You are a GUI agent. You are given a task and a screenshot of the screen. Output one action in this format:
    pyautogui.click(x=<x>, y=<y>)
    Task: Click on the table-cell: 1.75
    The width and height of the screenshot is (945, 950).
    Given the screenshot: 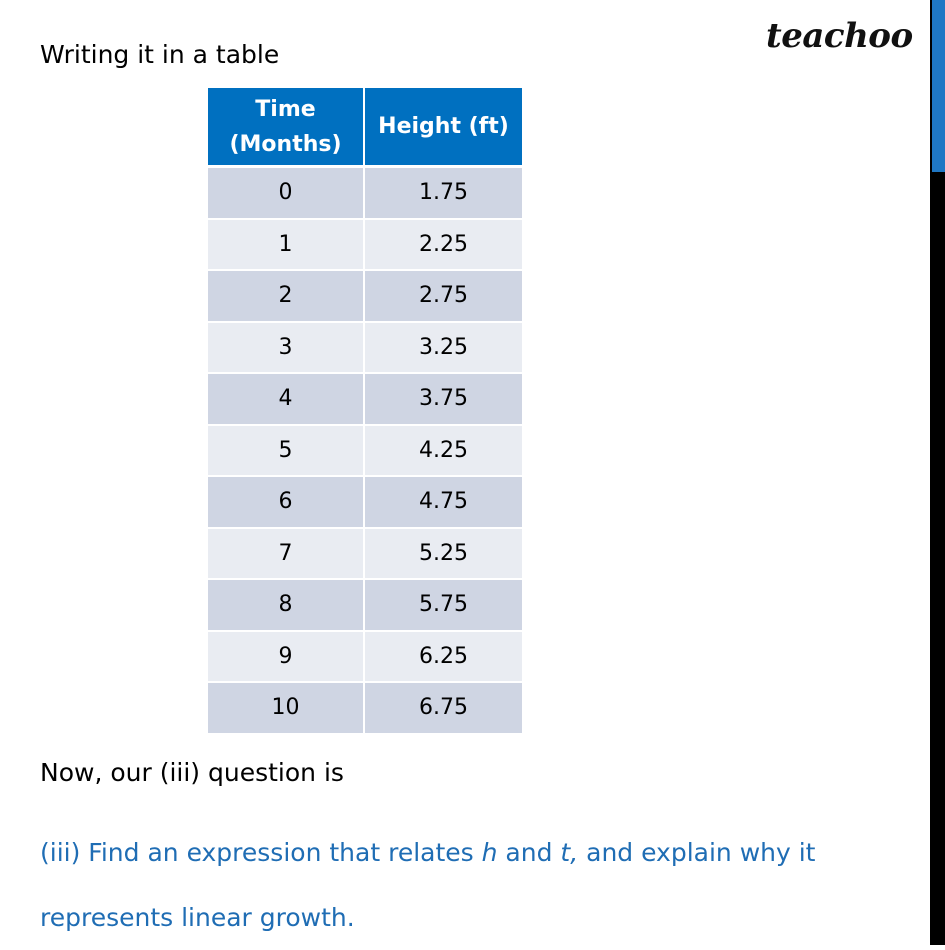 What is the action you would take?
    pyautogui.click(x=442, y=193)
    